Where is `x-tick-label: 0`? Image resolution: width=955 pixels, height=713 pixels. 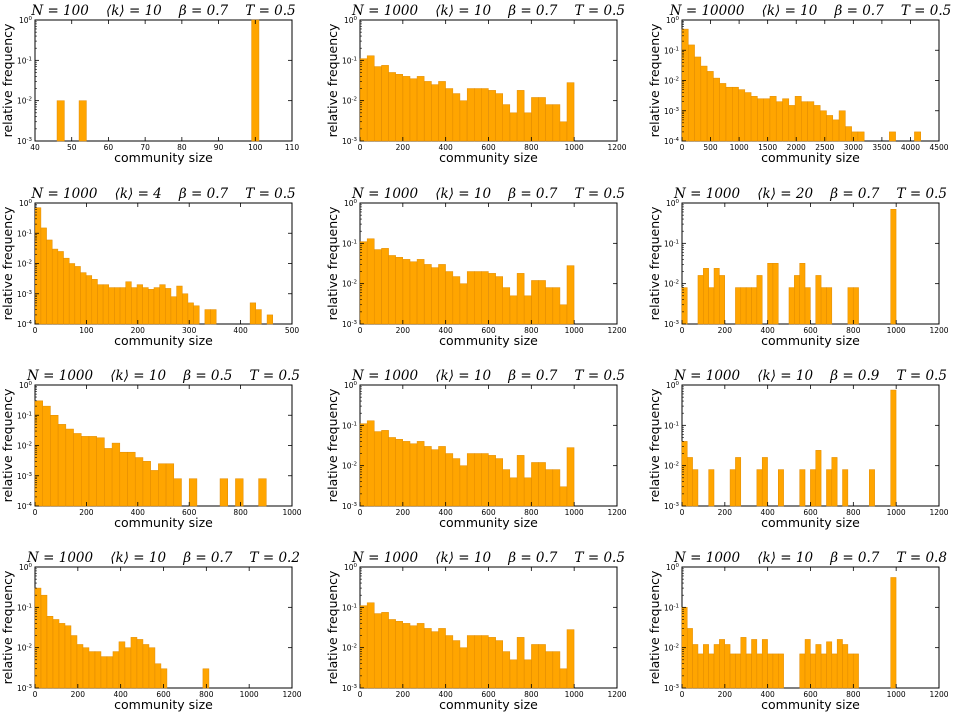
x-tick-label: 0 is located at coordinates (360, 694).